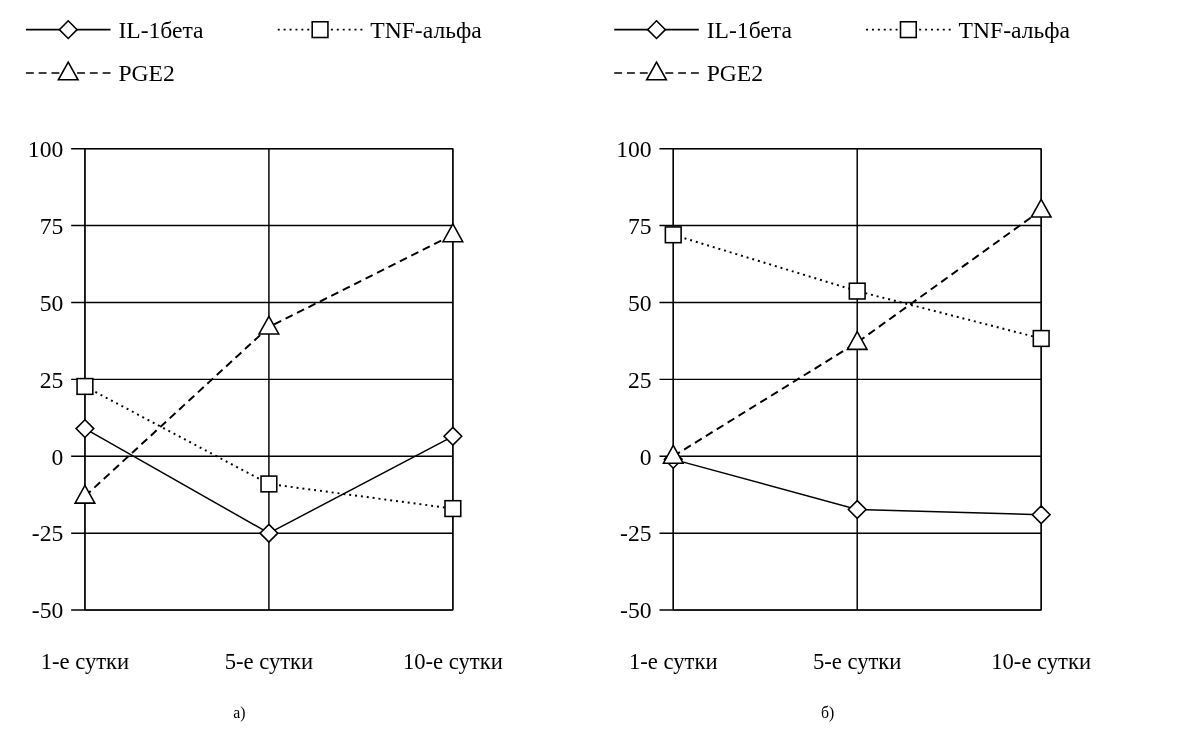 This screenshot has width=1197, height=740. What do you see at coordinates (239, 713) in the screenshot?
I see `text: а)` at bounding box center [239, 713].